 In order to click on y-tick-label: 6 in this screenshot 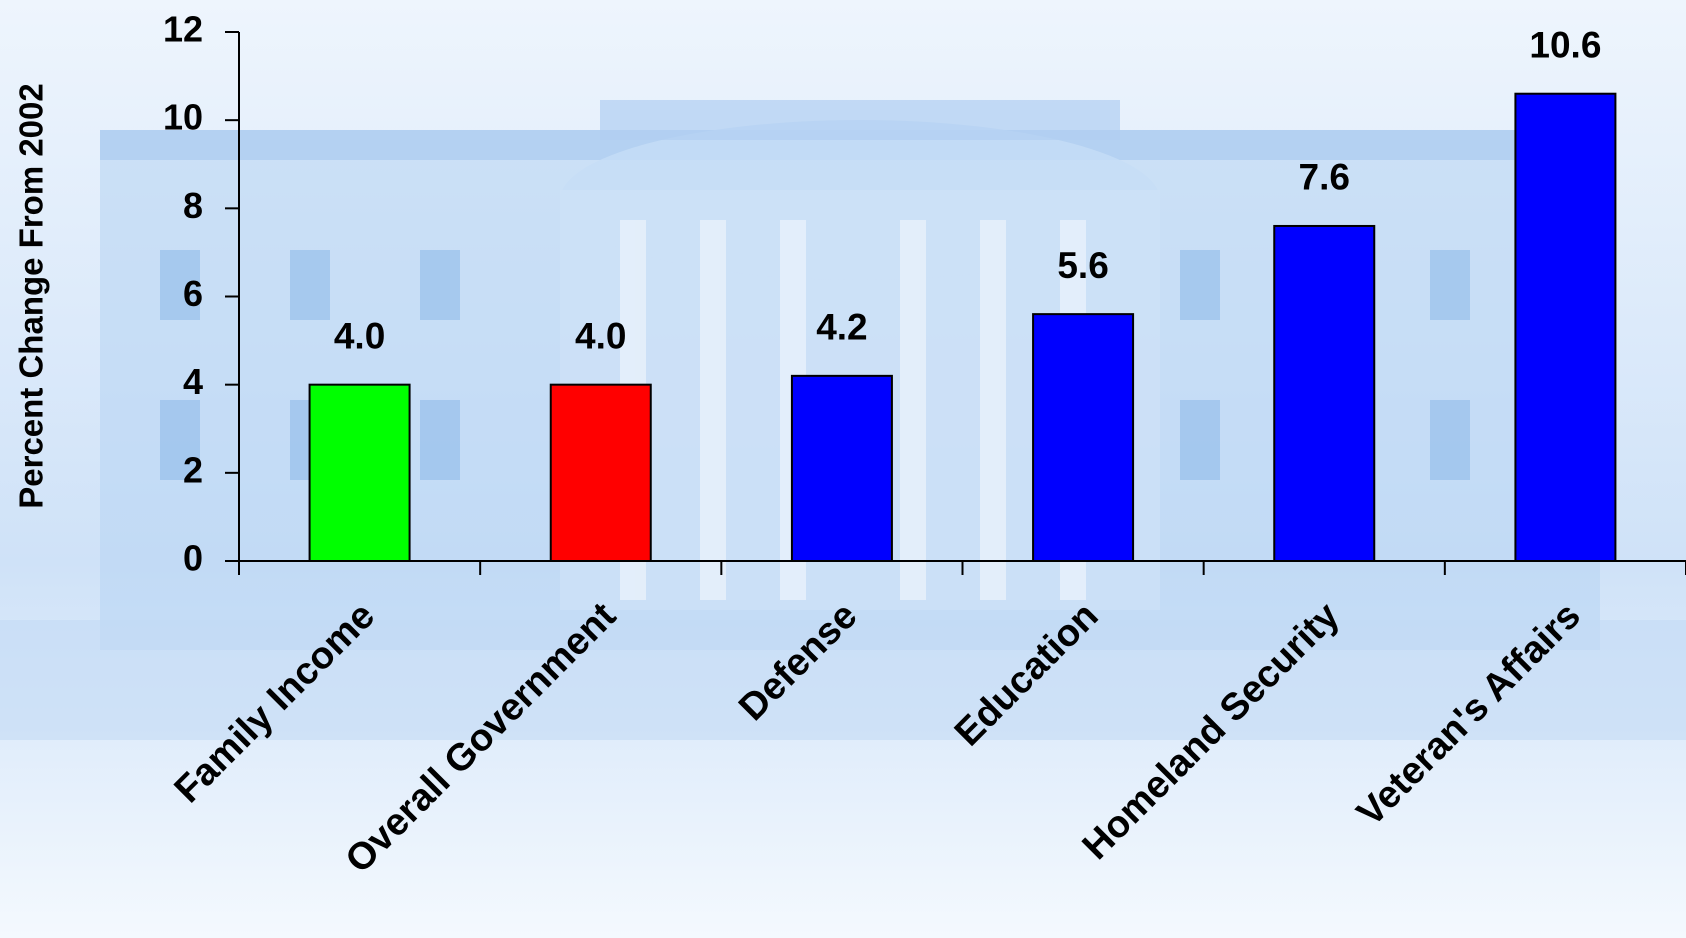, I will do `click(193, 293)`.